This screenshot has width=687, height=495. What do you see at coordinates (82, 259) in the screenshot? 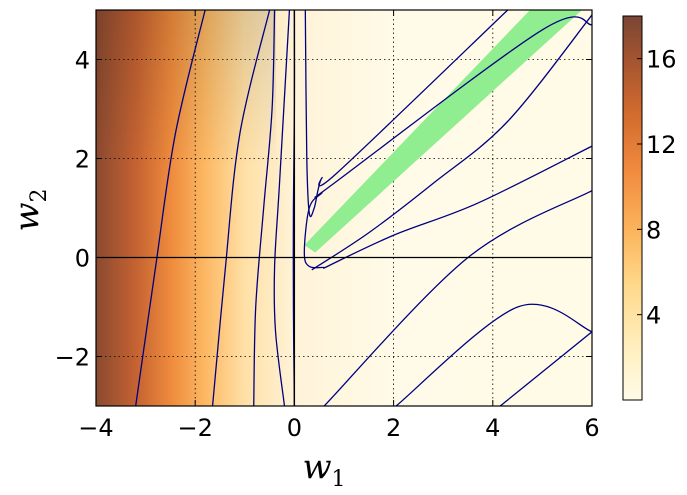
I see `y-tick-label-1: 0` at bounding box center [82, 259].